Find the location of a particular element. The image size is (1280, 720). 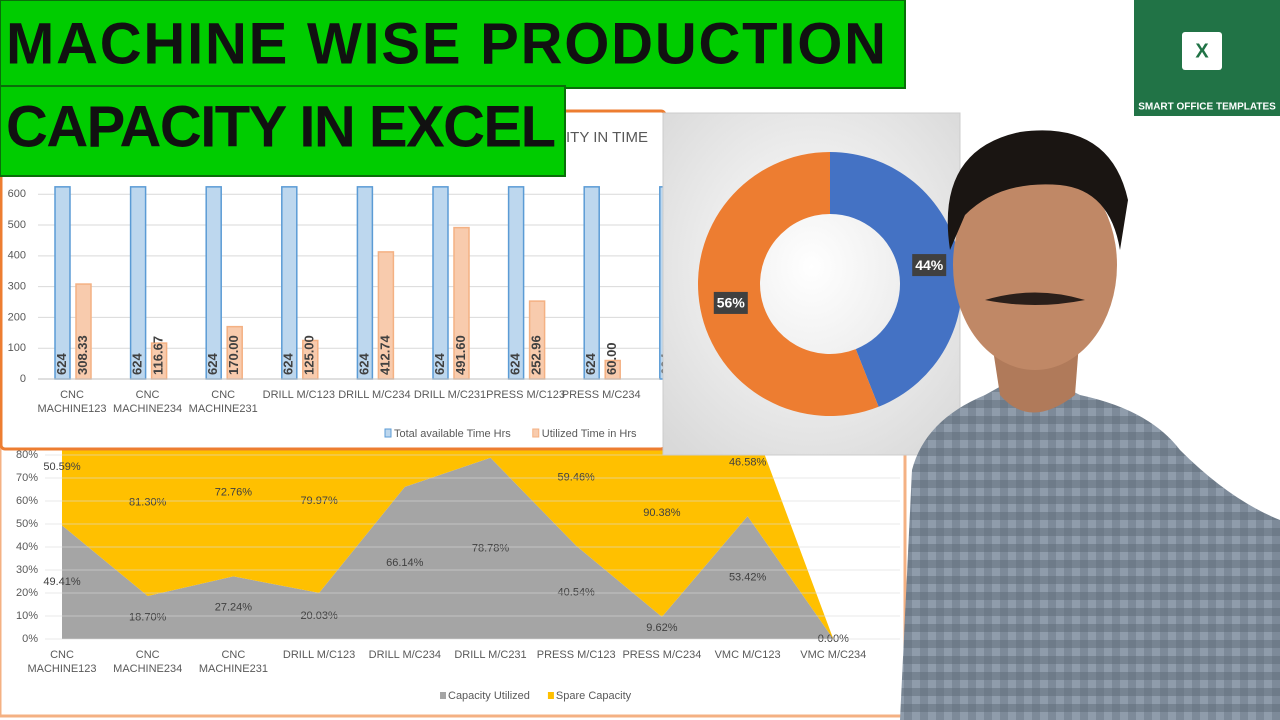

face is located at coordinates (1035, 265).